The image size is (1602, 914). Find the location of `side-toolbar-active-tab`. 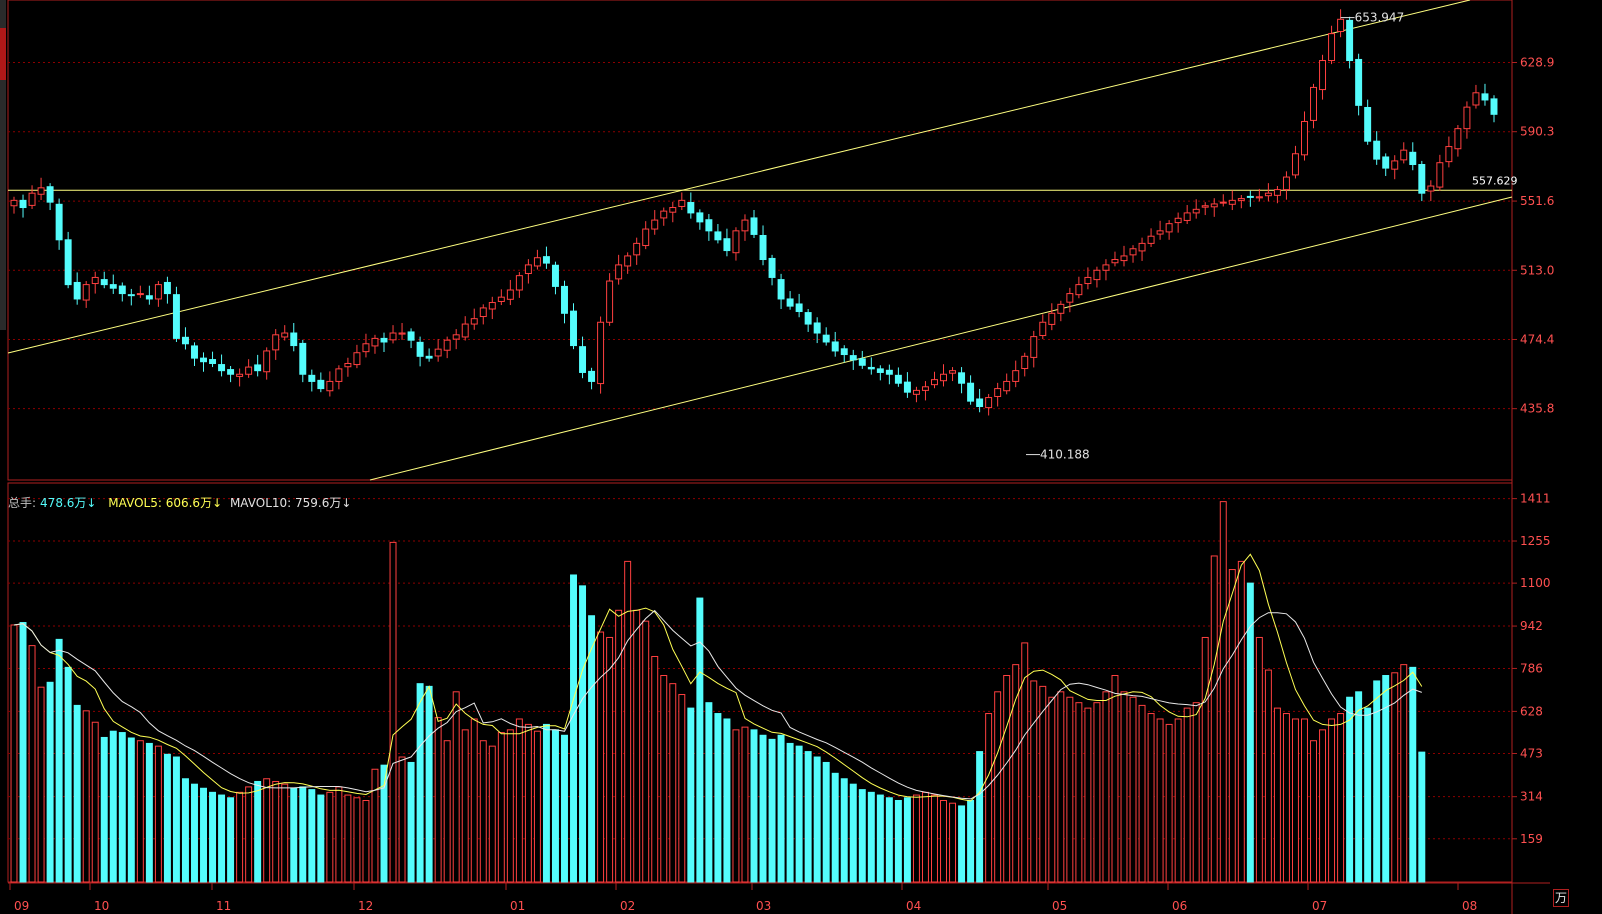

side-toolbar-active-tab is located at coordinates (3, 54).